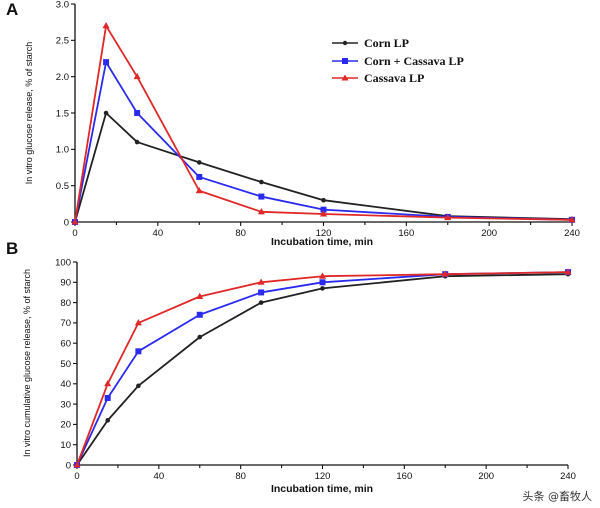 This screenshot has height=508, width=600. Describe the element at coordinates (240, 233) in the screenshot. I see `chart-a-x-tick-label: 80` at that location.